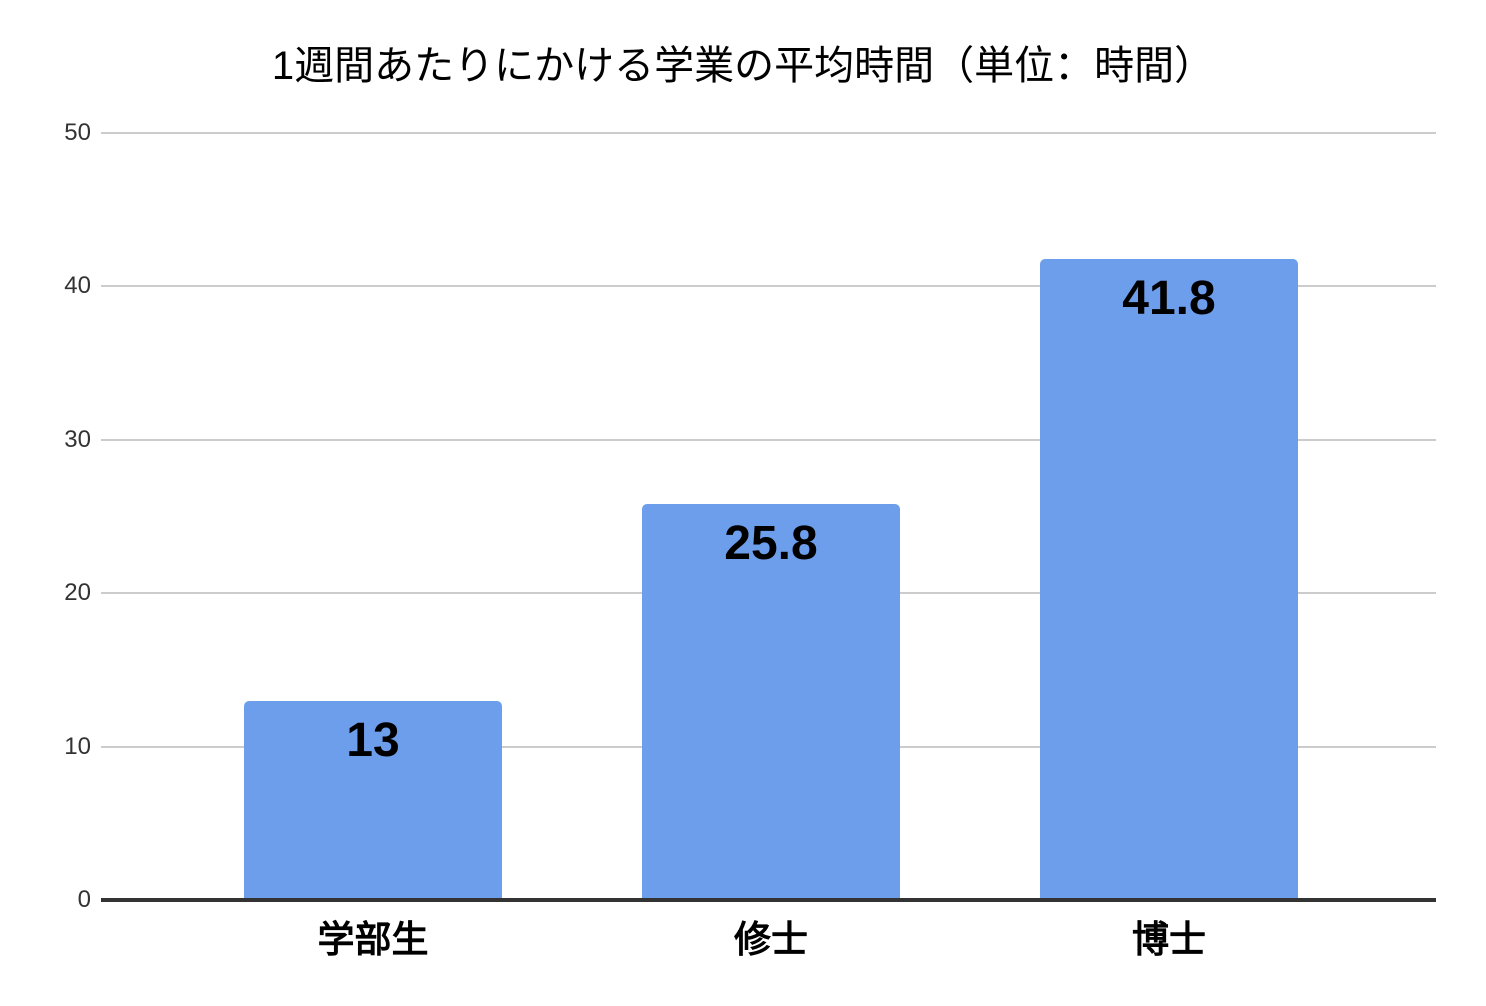 The image size is (1486, 1006). Describe the element at coordinates (84, 899) in the screenshot. I see `y-axis-tick-label: 0` at that location.